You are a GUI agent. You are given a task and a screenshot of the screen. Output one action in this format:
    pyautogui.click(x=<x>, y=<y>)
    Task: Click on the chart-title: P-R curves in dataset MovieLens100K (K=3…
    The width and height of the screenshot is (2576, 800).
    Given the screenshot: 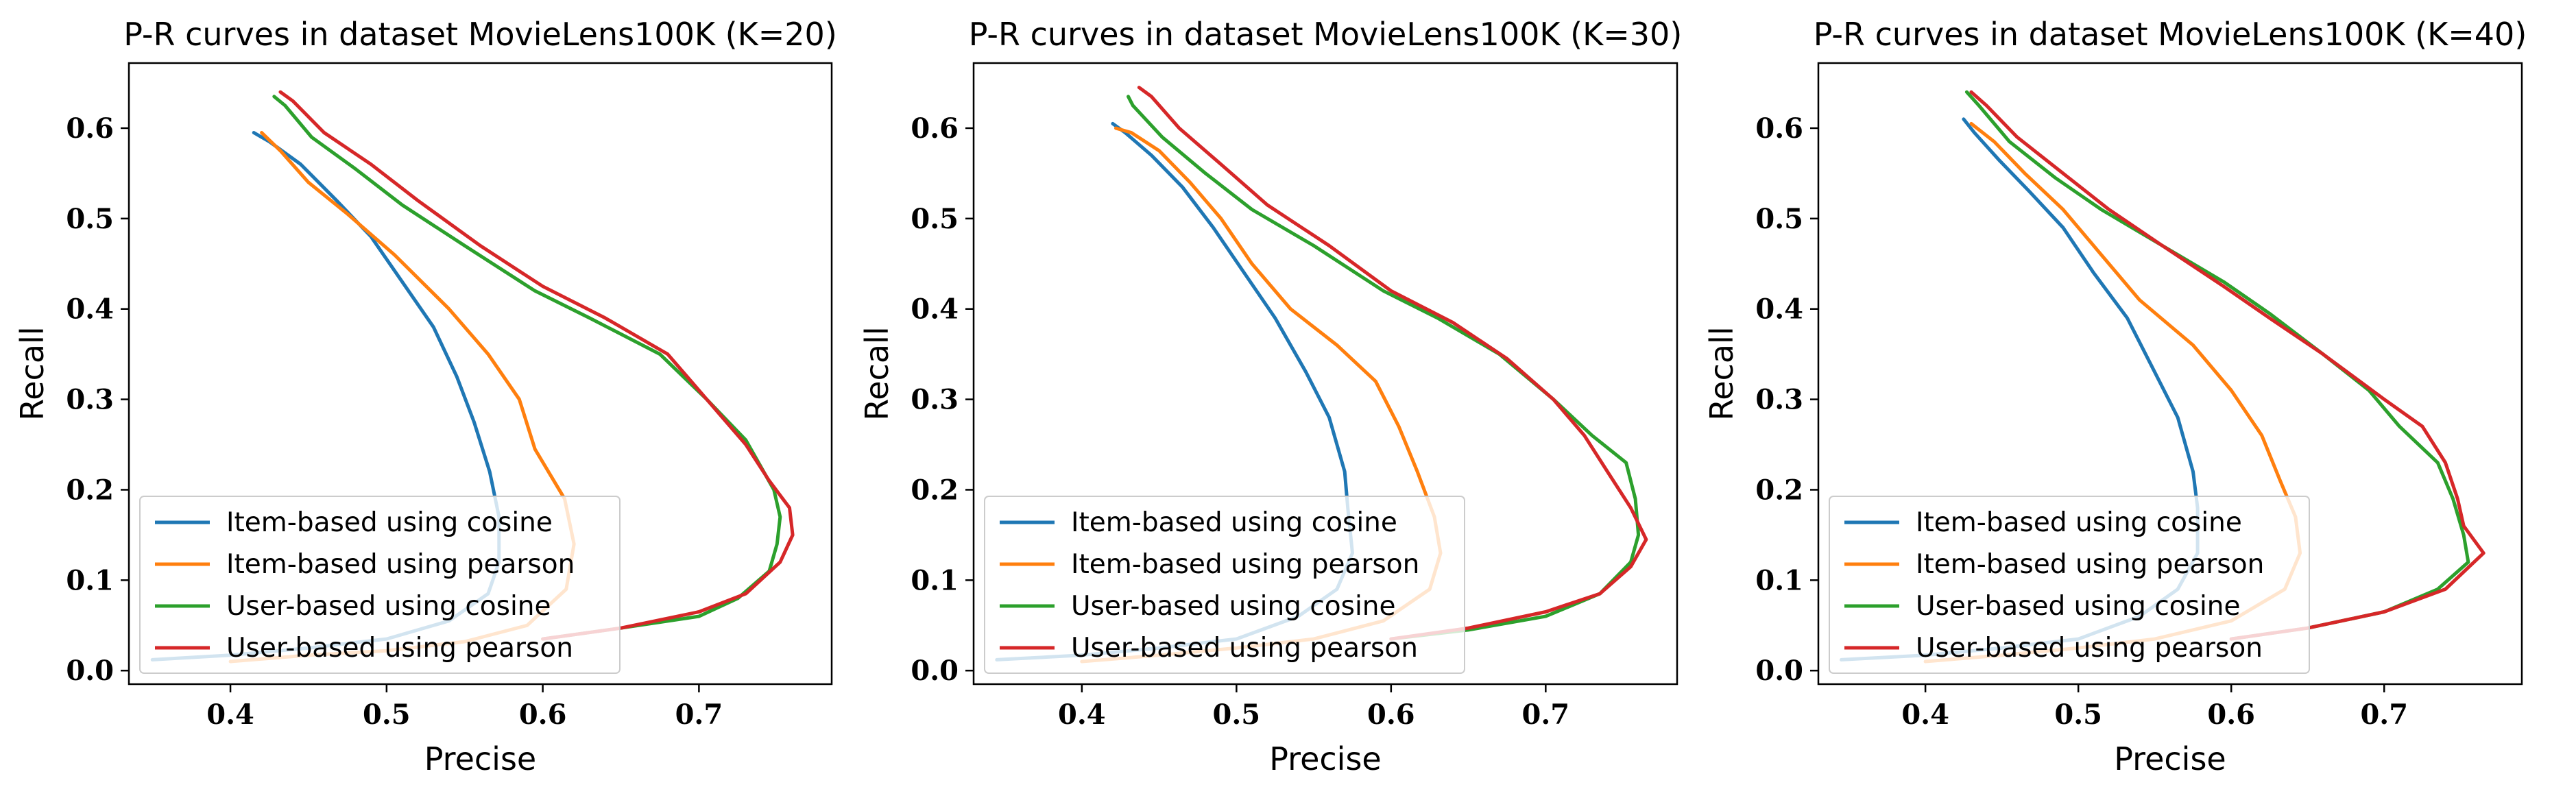 What is the action you would take?
    pyautogui.click(x=1326, y=34)
    